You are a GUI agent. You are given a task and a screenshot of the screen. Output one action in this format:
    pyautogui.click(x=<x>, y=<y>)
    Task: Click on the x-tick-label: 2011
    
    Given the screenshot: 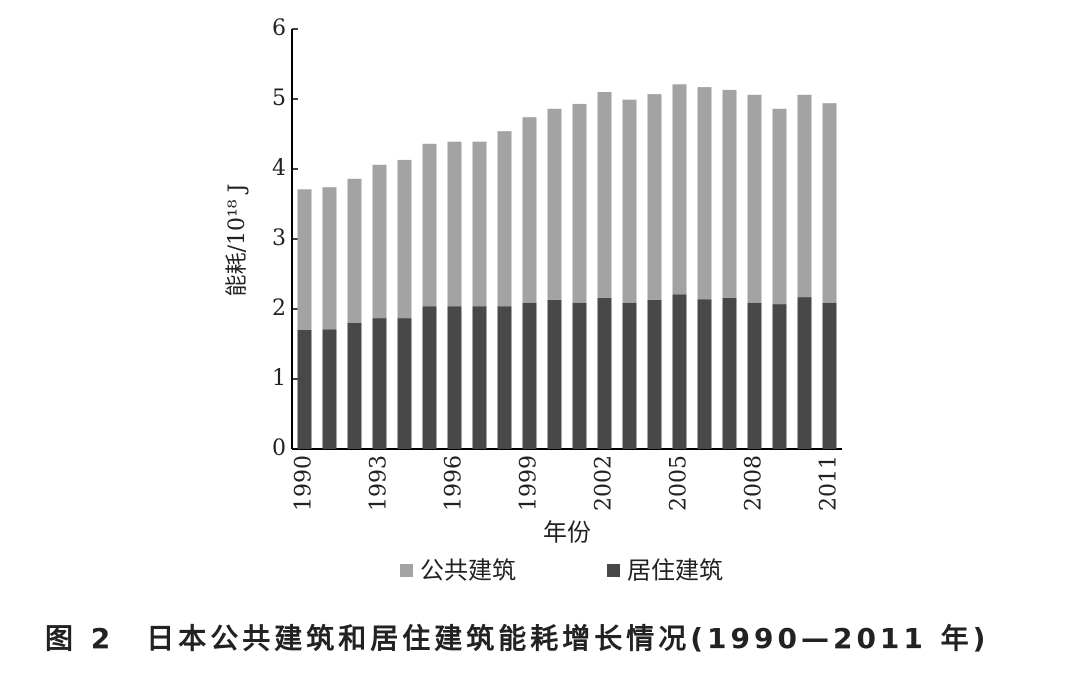 What is the action you would take?
    pyautogui.click(x=829, y=483)
    